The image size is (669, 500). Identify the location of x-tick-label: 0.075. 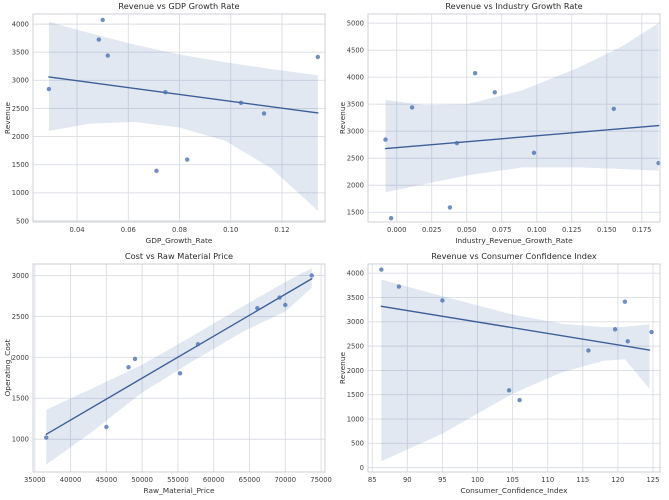
(501, 230).